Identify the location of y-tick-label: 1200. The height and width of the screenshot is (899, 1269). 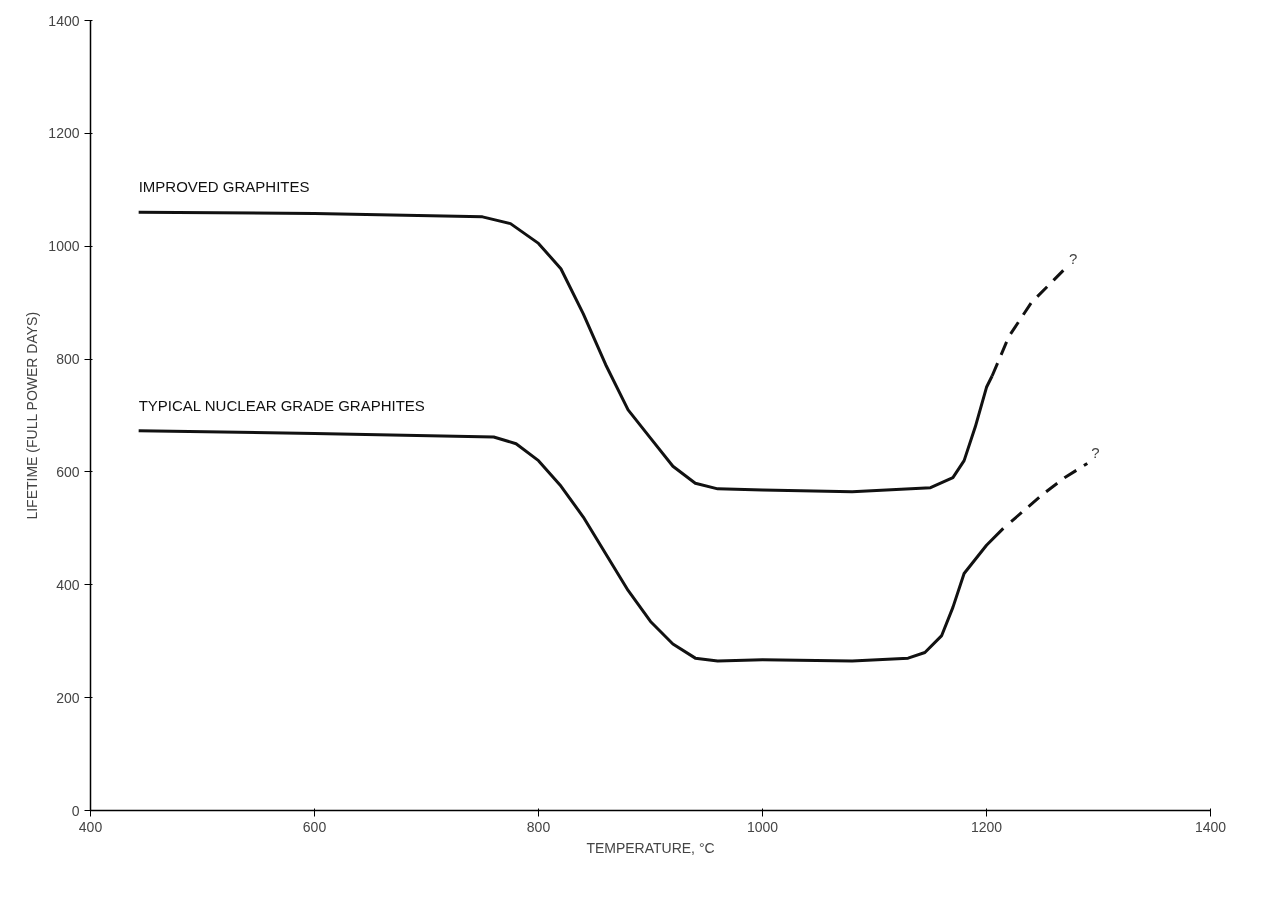
(64, 133).